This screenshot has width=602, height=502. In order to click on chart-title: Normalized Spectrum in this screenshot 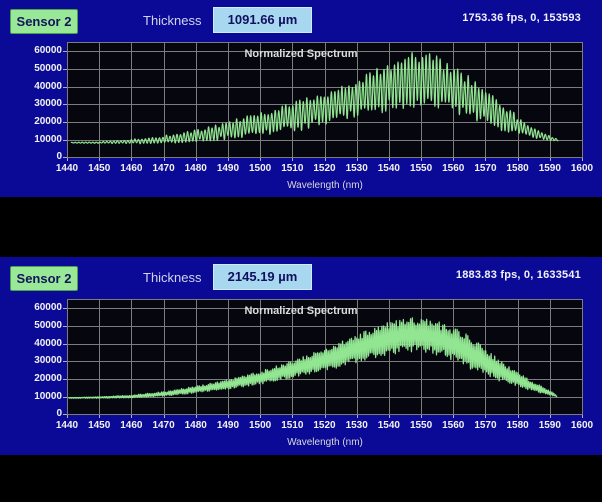, I will do `click(301, 311)`.